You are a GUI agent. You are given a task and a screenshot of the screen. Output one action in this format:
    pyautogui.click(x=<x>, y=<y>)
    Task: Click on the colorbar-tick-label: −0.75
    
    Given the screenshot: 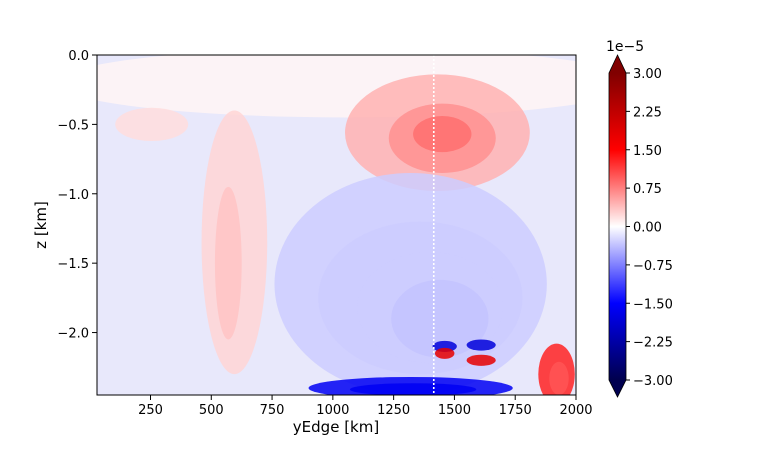 What is the action you would take?
    pyautogui.click(x=653, y=266)
    